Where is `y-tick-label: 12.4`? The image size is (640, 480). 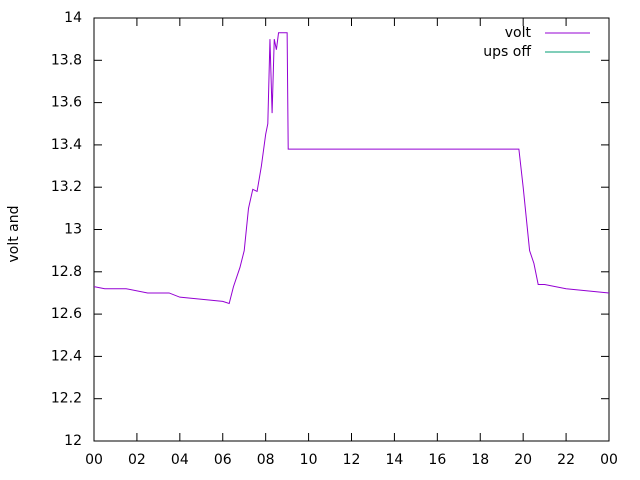 y-tick-label: 12.4 is located at coordinates (66, 356).